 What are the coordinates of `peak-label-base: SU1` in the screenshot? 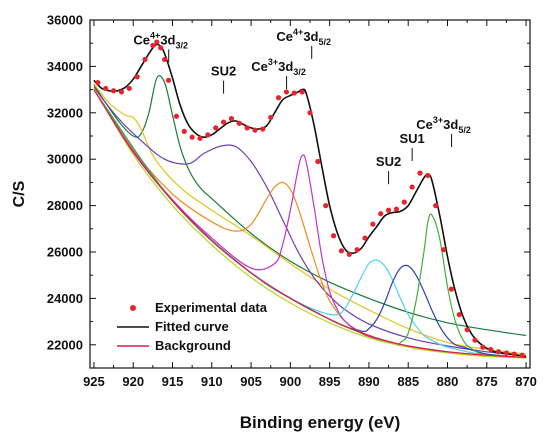 It's located at (411, 138).